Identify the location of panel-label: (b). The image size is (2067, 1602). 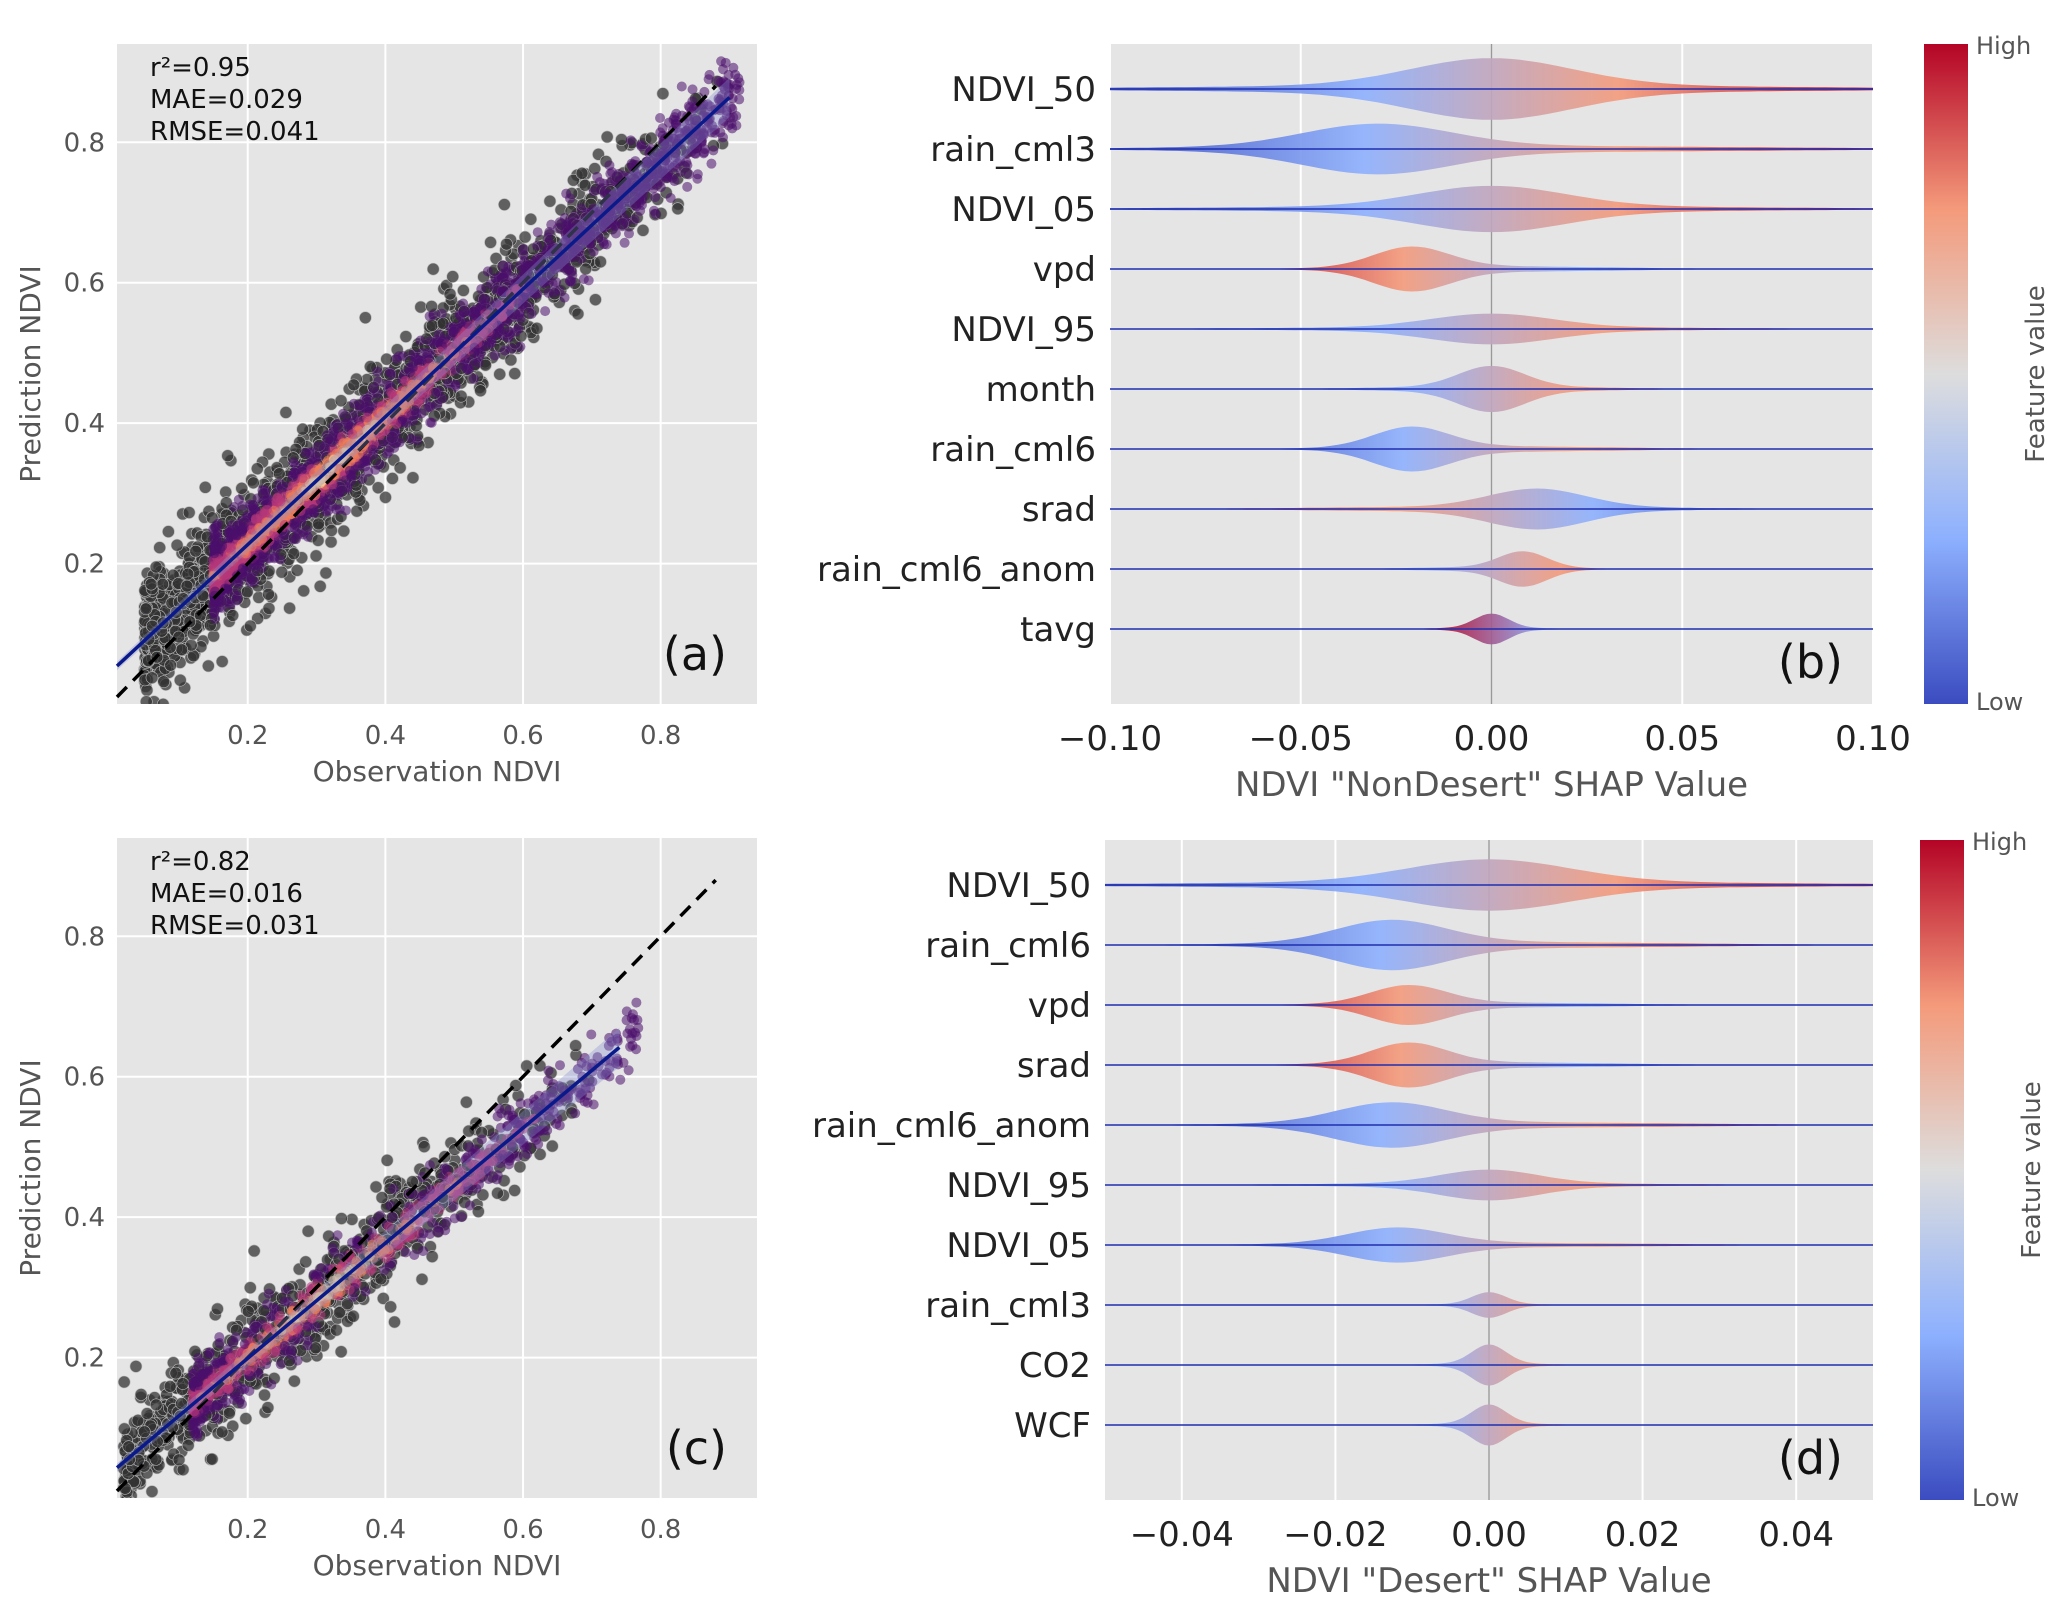
(1810, 662).